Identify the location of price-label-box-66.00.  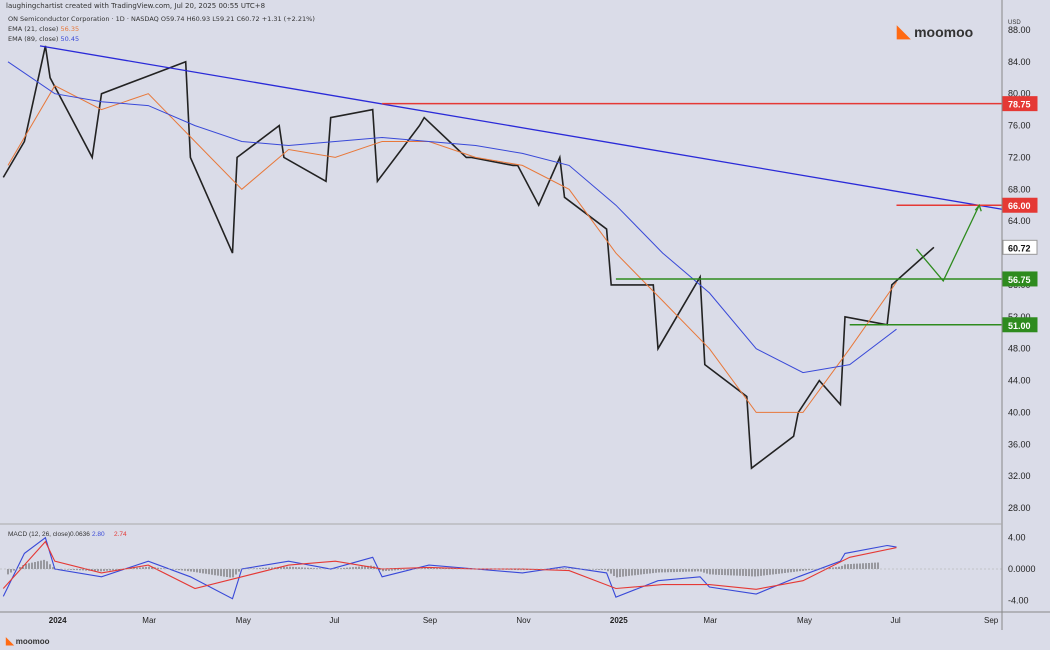
(1020, 205).